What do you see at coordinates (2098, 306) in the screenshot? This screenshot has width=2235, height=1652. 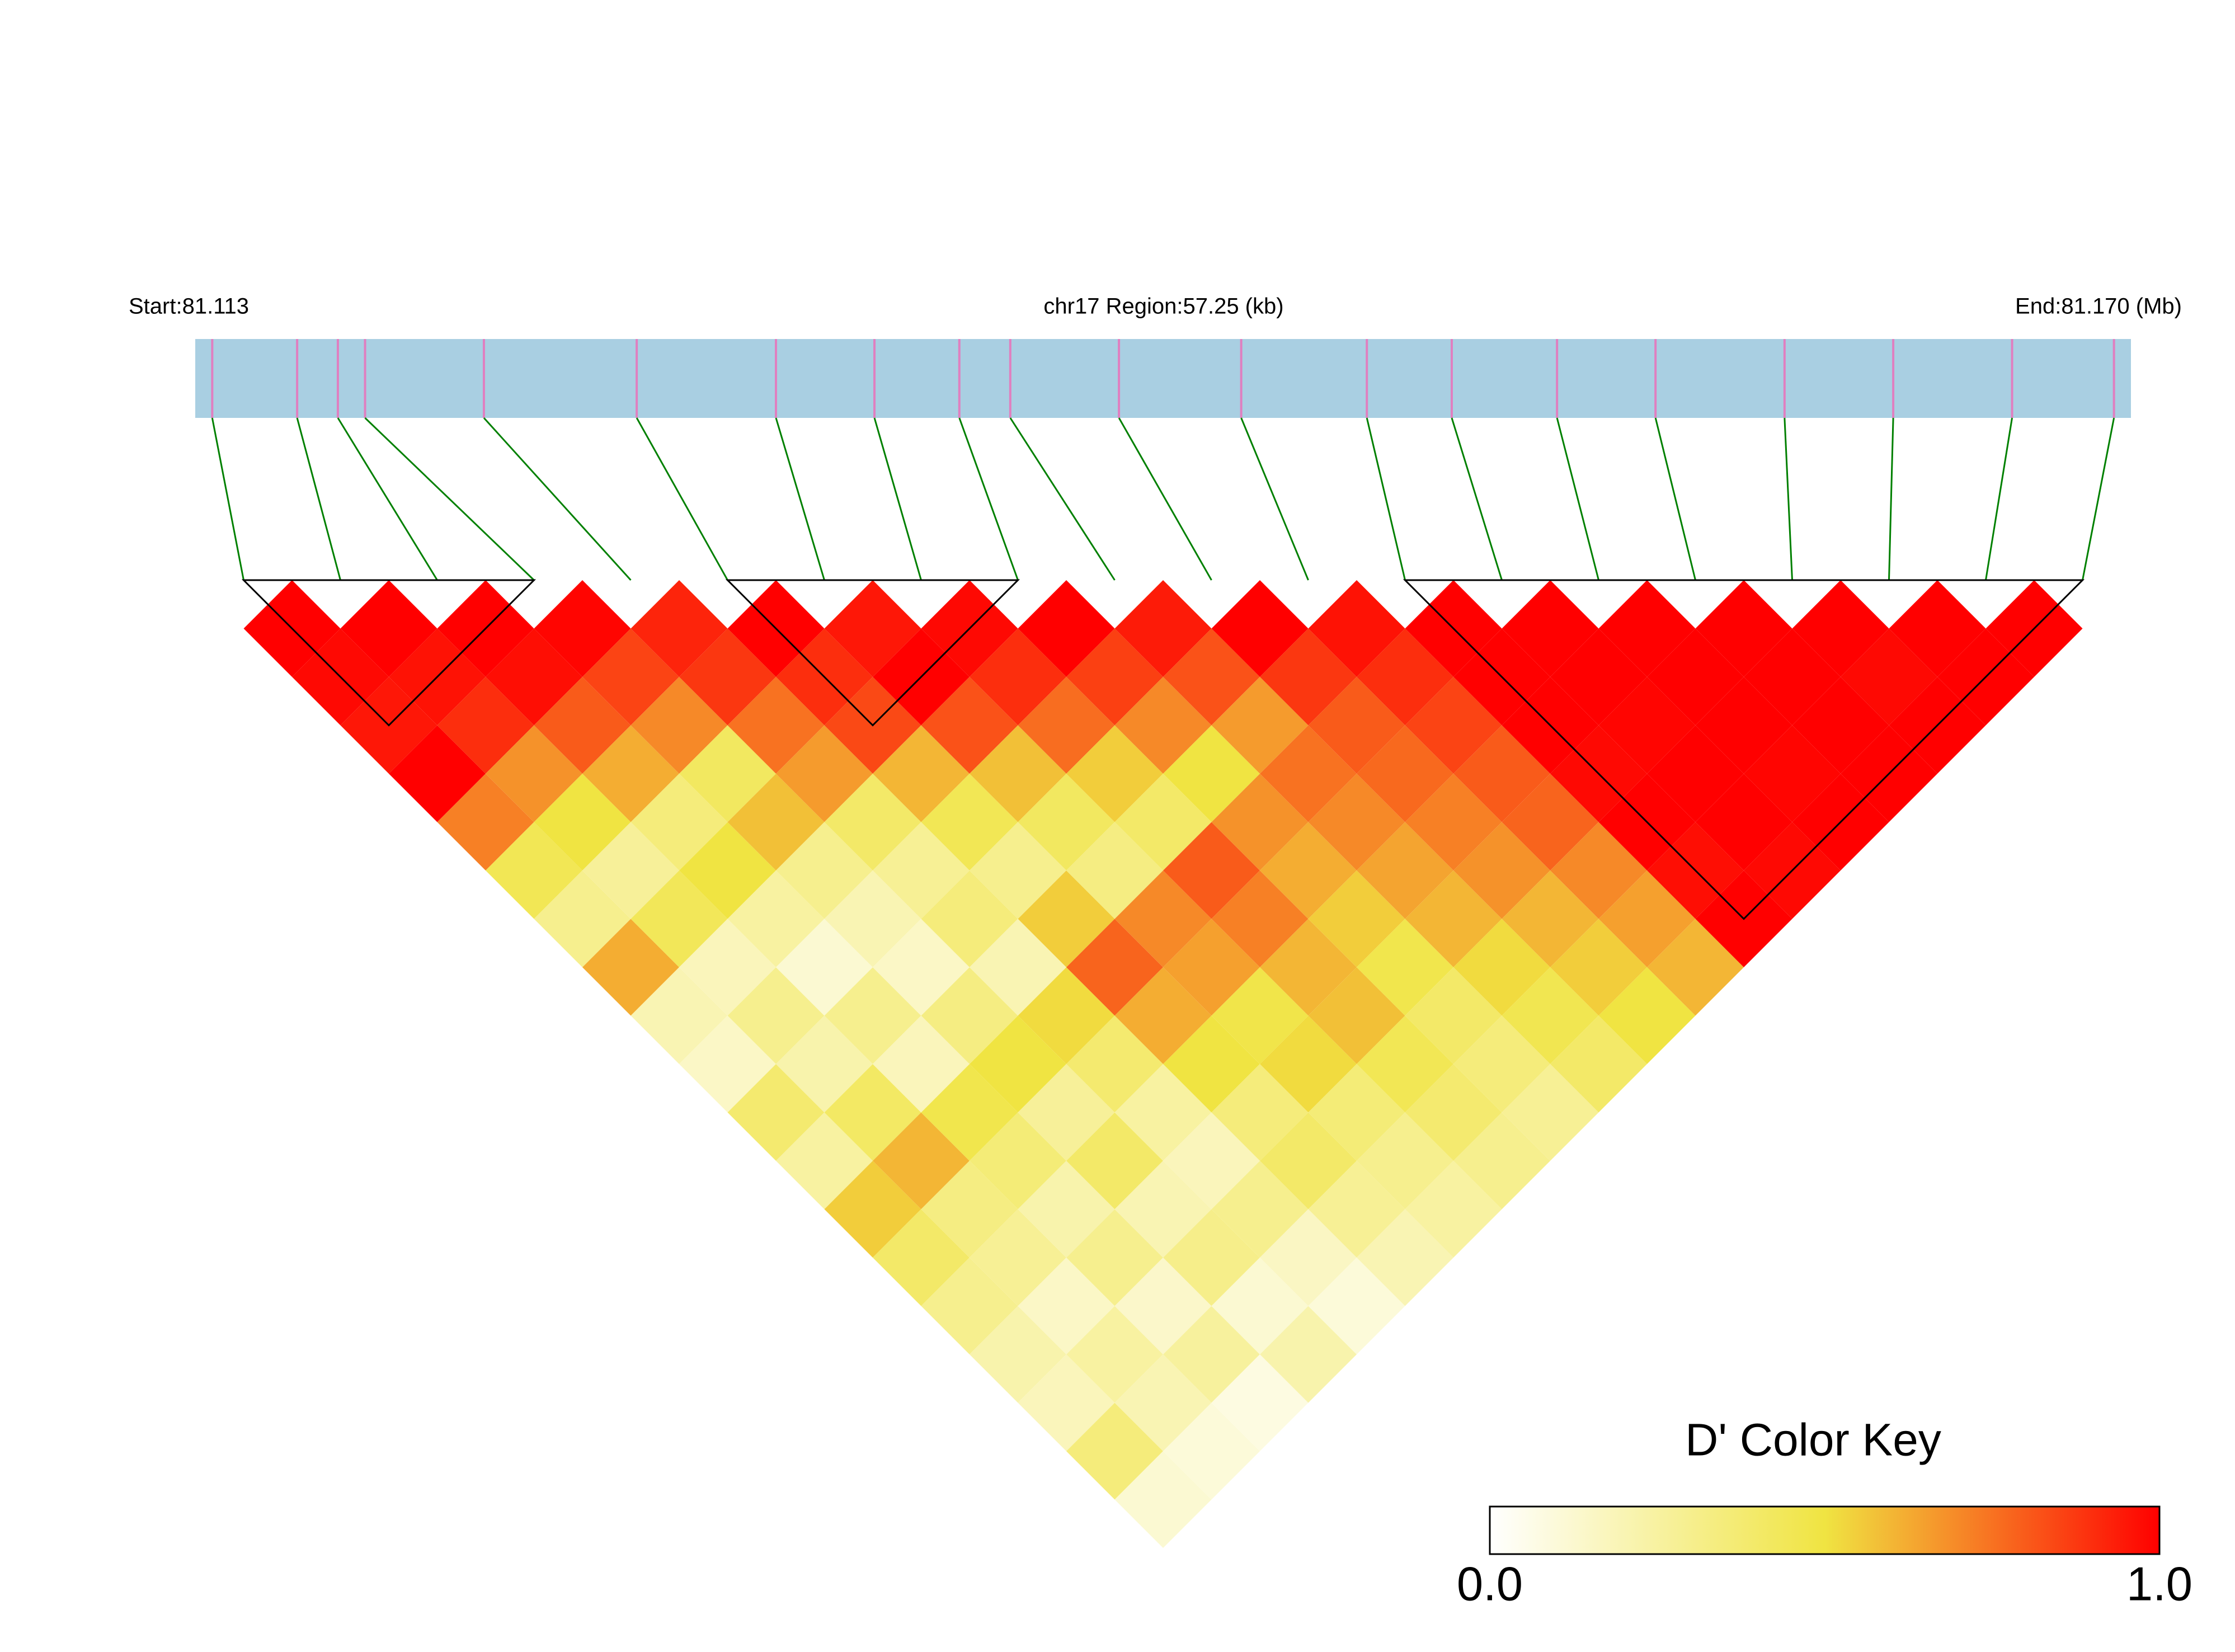 I see `end-label: End:81.170 (Mb)` at bounding box center [2098, 306].